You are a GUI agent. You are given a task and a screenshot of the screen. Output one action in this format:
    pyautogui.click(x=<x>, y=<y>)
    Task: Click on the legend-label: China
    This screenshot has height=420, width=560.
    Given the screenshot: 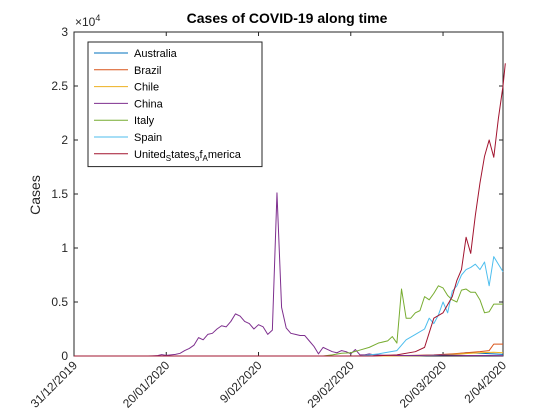 What is the action you would take?
    pyautogui.click(x=149, y=104)
    